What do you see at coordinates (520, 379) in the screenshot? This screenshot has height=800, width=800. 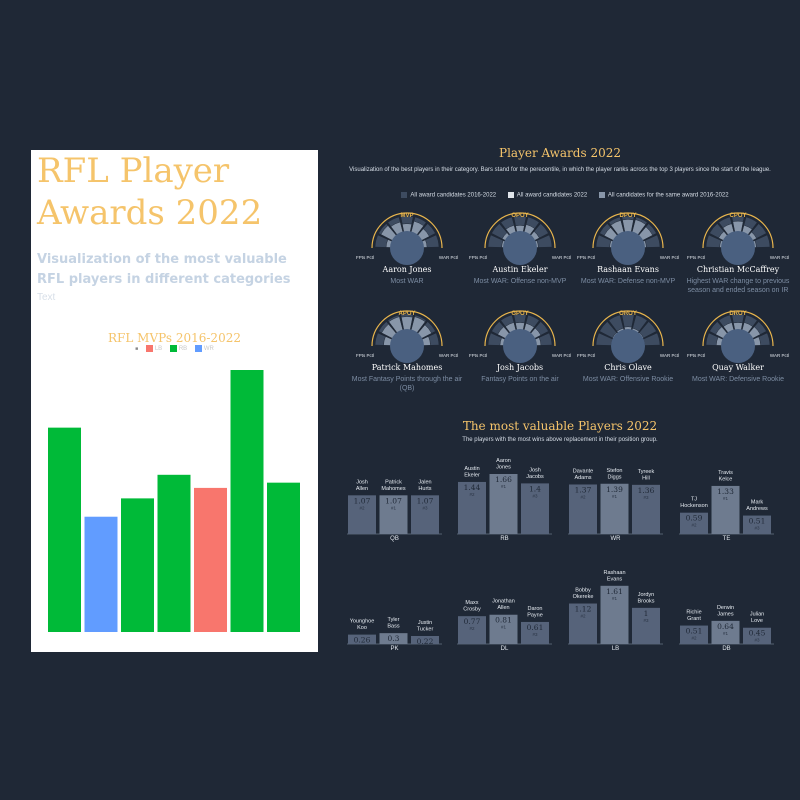 I see `award-description: Fantasy Points on the air` at bounding box center [520, 379].